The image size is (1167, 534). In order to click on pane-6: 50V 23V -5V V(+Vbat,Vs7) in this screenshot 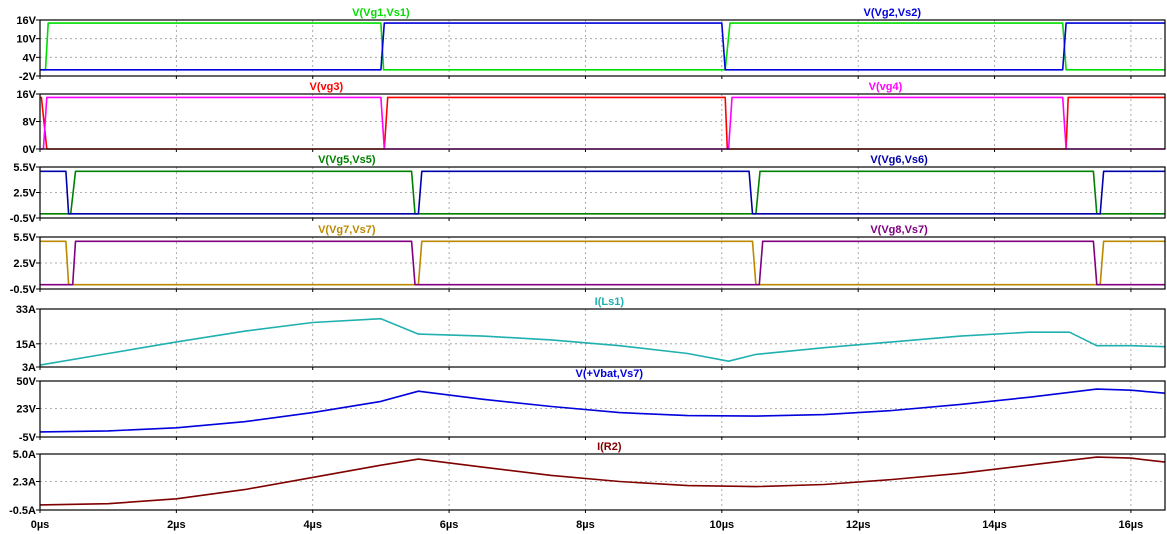, I will do `click(591, 406)`.